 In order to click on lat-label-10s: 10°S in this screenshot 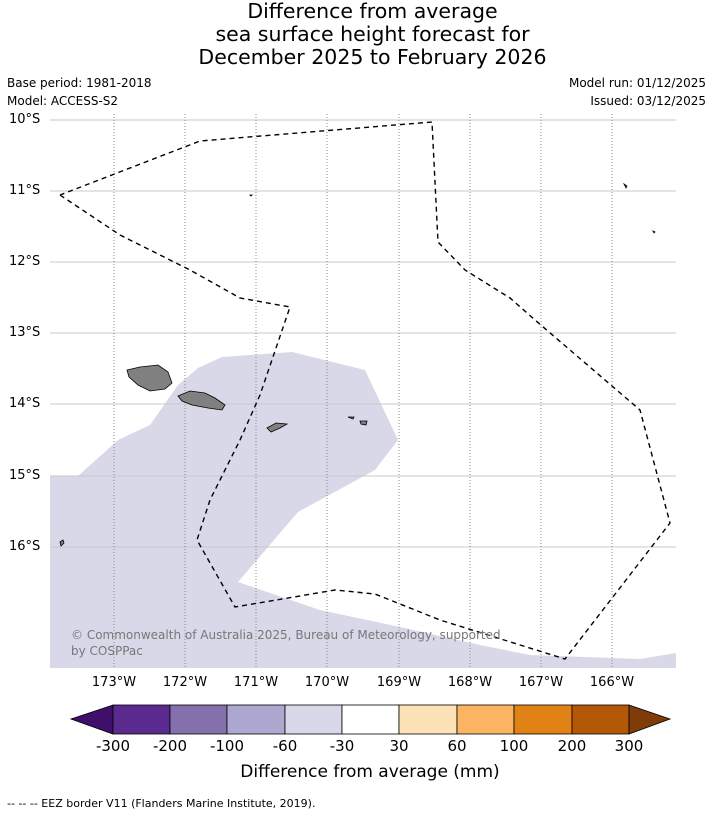, I will do `click(25, 119)`.